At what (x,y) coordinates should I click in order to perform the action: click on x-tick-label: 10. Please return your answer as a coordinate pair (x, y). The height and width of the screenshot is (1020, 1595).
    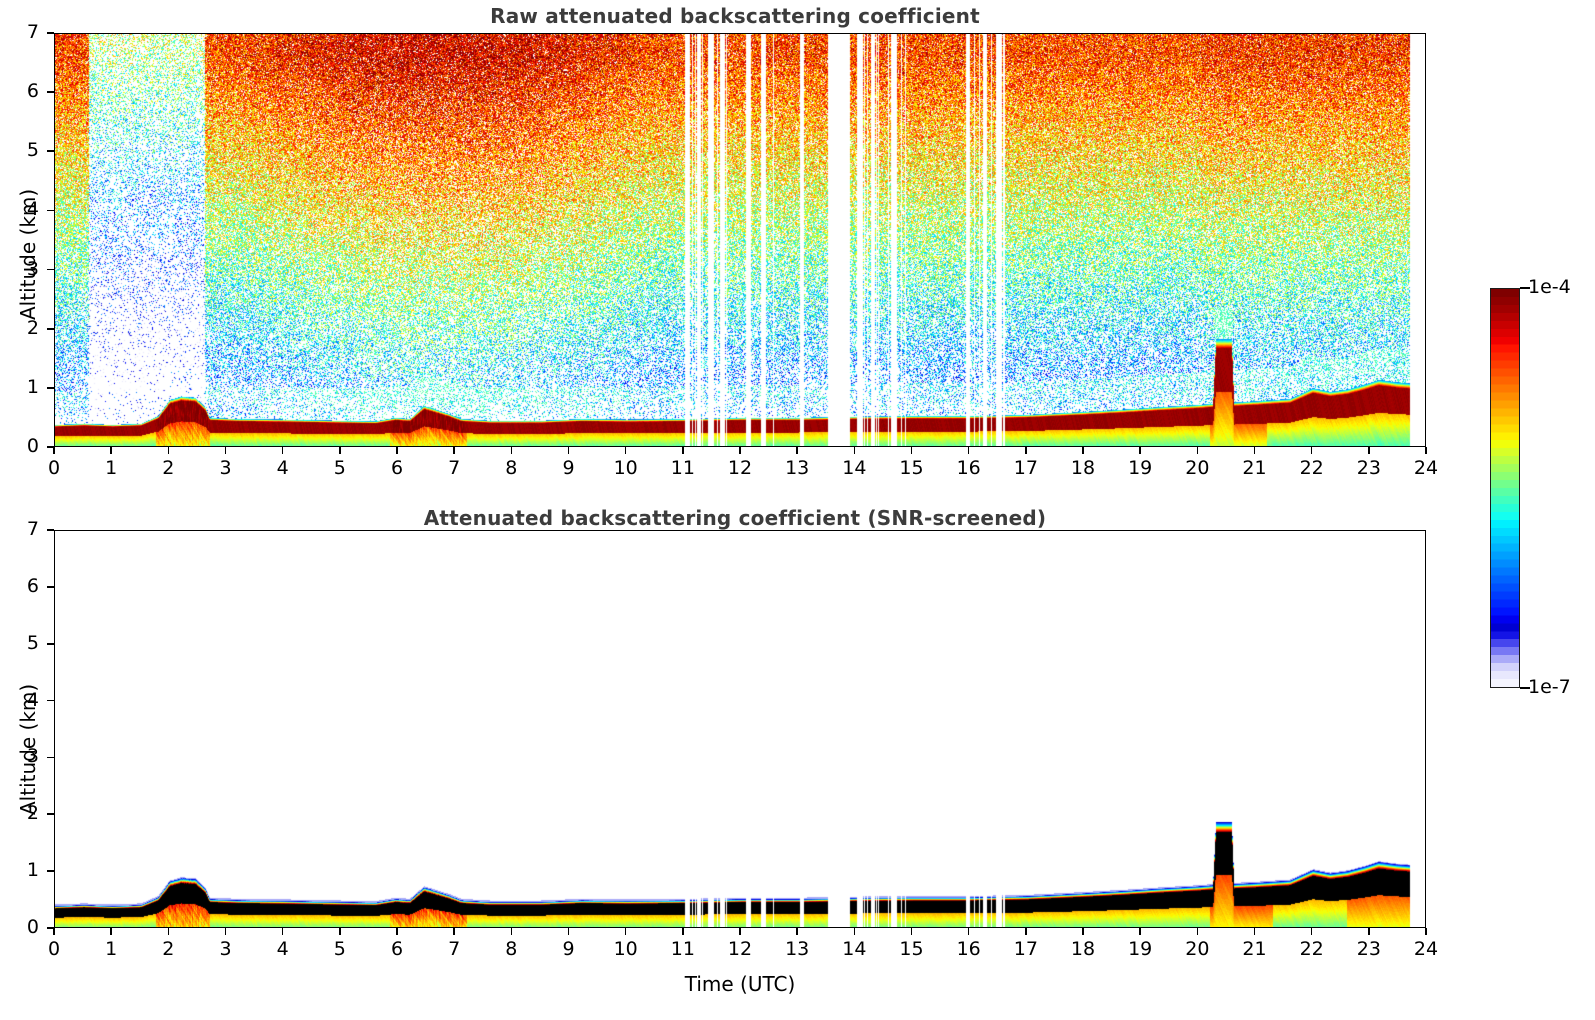
    Looking at the image, I should click on (625, 468).